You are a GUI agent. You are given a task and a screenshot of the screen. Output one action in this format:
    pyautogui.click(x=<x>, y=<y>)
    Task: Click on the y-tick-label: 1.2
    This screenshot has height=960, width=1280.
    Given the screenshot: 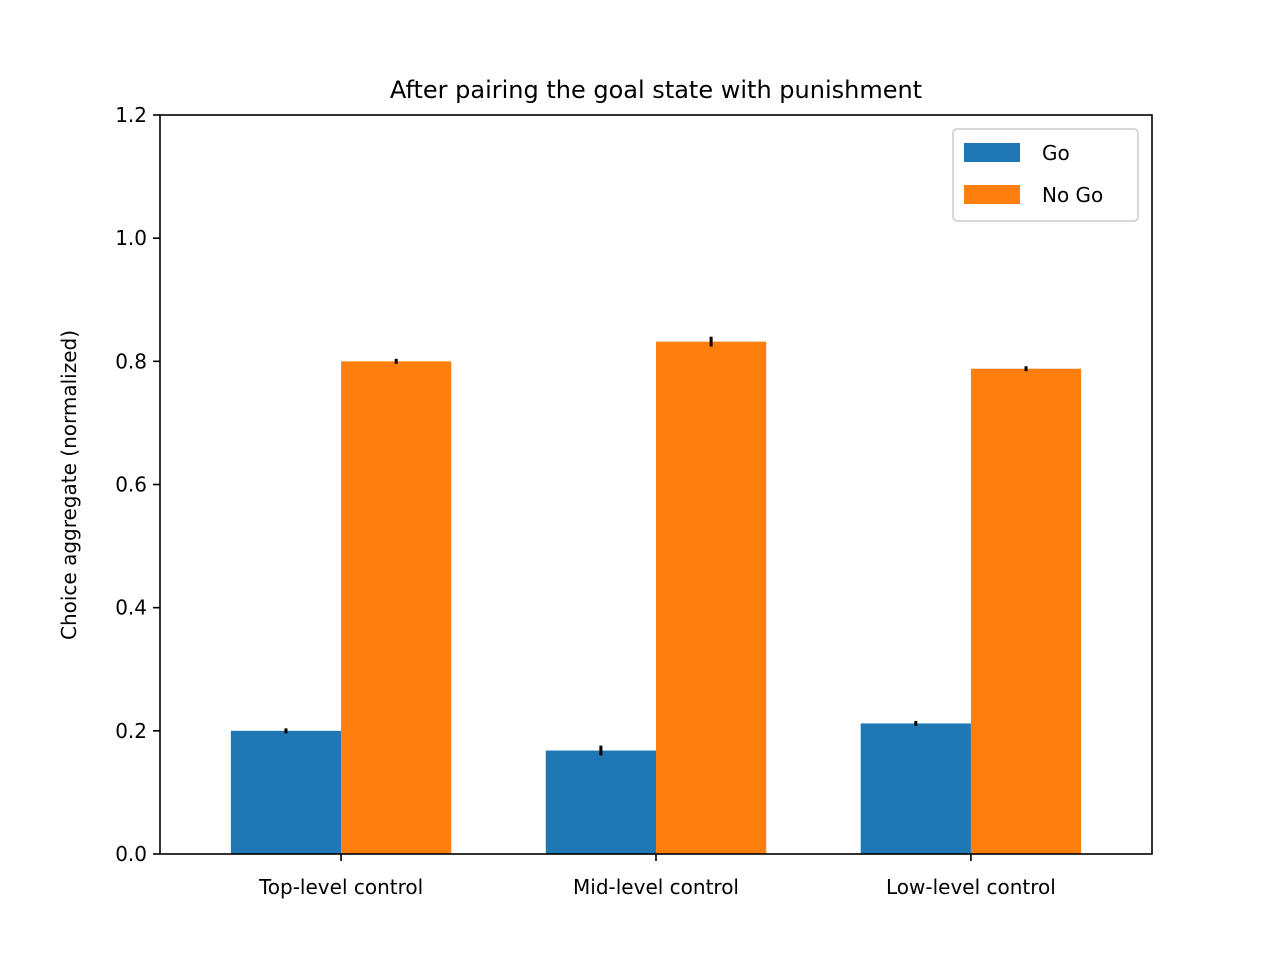 What is the action you would take?
    pyautogui.click(x=131, y=115)
    